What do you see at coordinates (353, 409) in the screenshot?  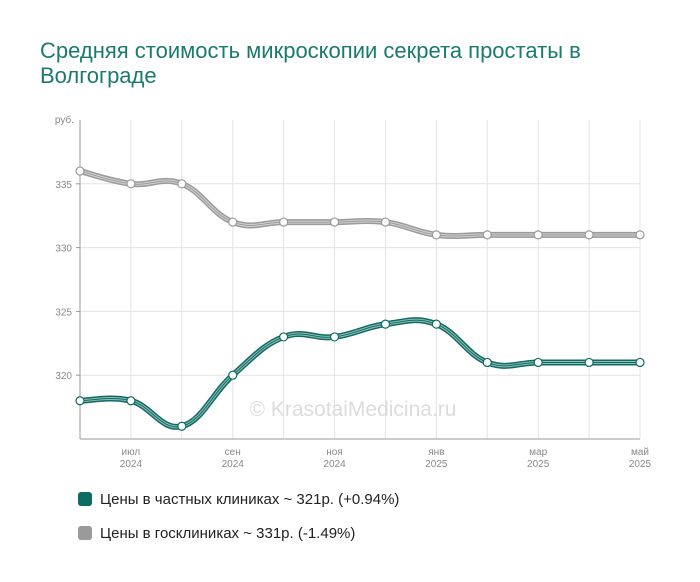 I see `watermark: © KrasotaiMedicina.ru` at bounding box center [353, 409].